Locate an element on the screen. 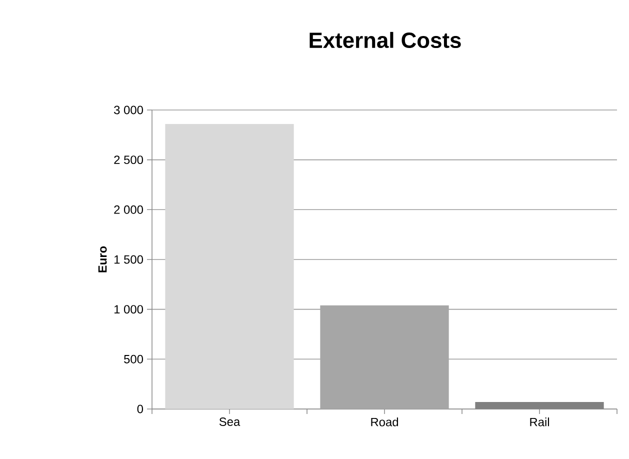 The width and height of the screenshot is (629, 459). y-tick-label: 2 000 is located at coordinates (129, 209).